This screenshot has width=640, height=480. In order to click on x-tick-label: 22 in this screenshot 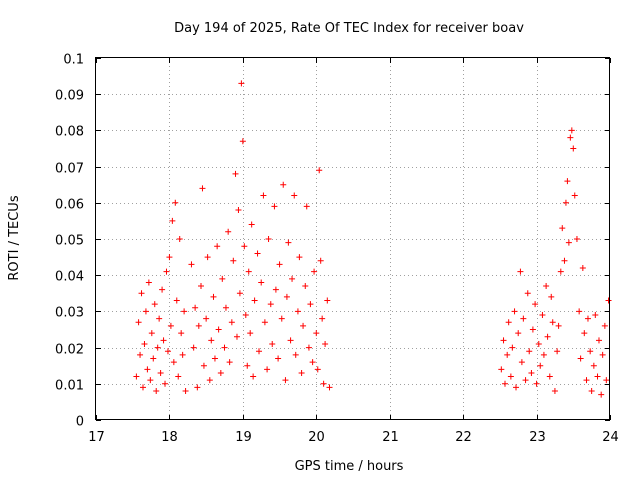, I will do `click(463, 437)`.